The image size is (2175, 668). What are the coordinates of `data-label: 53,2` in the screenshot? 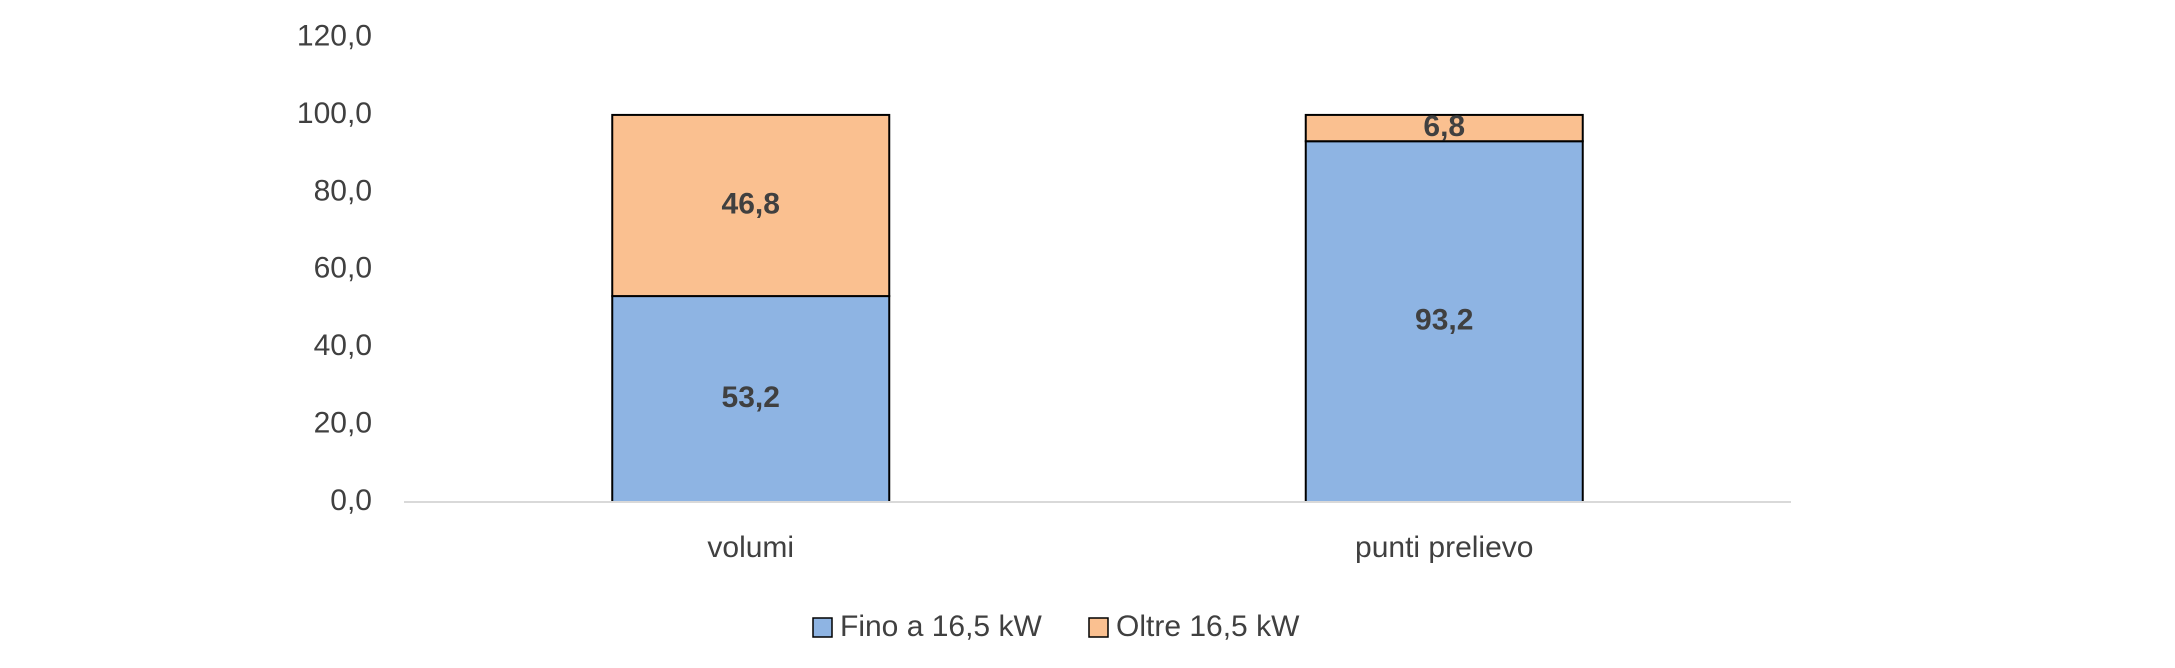 It's located at (751, 397).